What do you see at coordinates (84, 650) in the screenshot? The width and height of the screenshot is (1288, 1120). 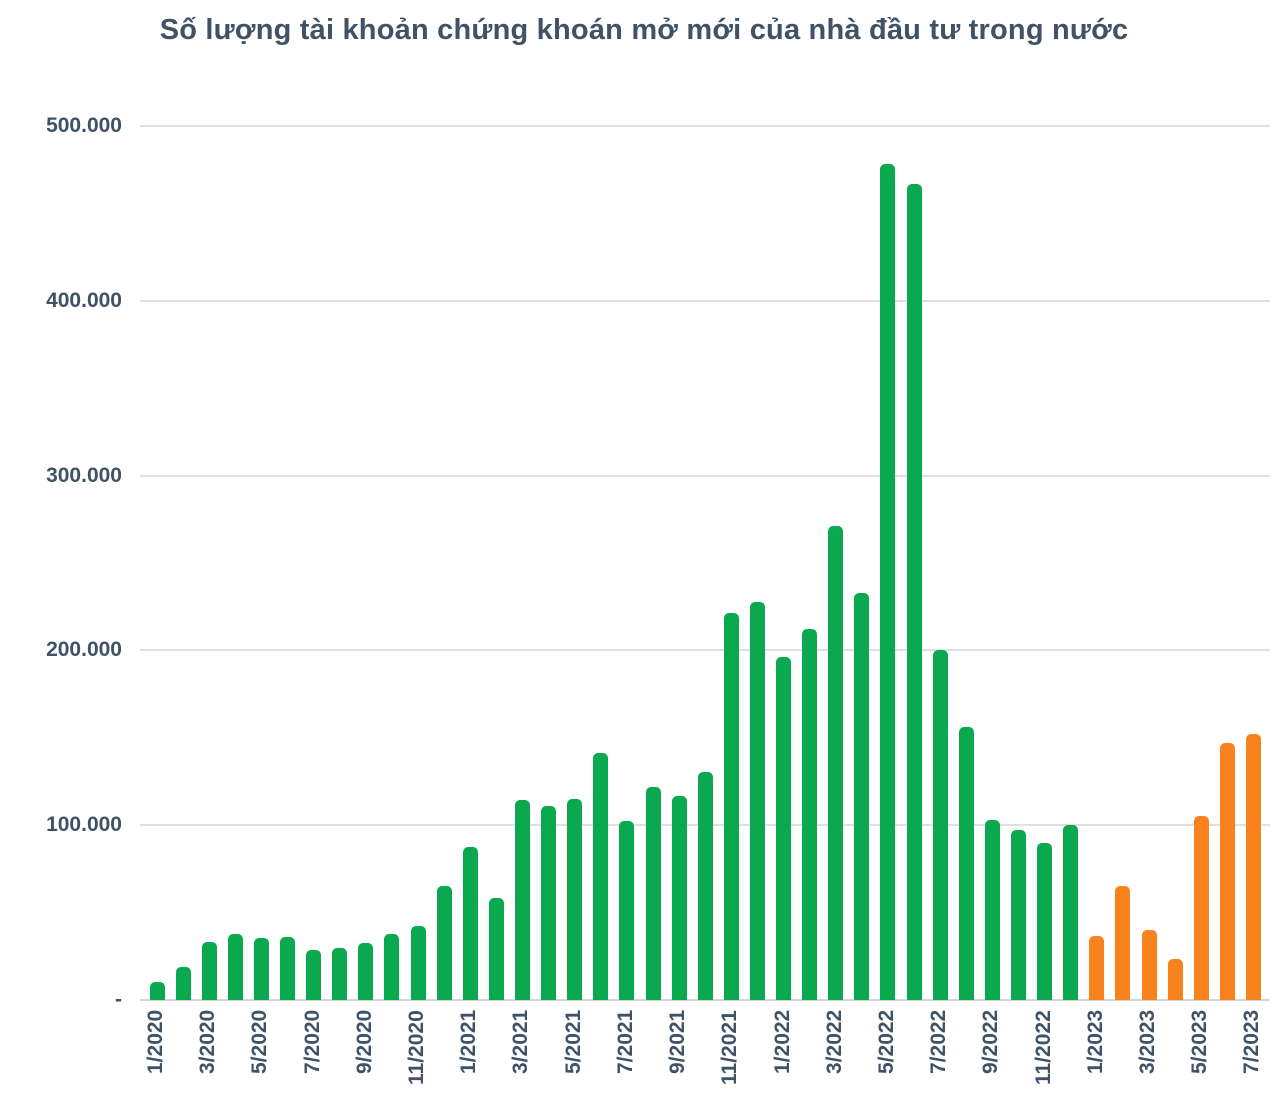 I see `y-axis-label-200.000: 200.000` at bounding box center [84, 650].